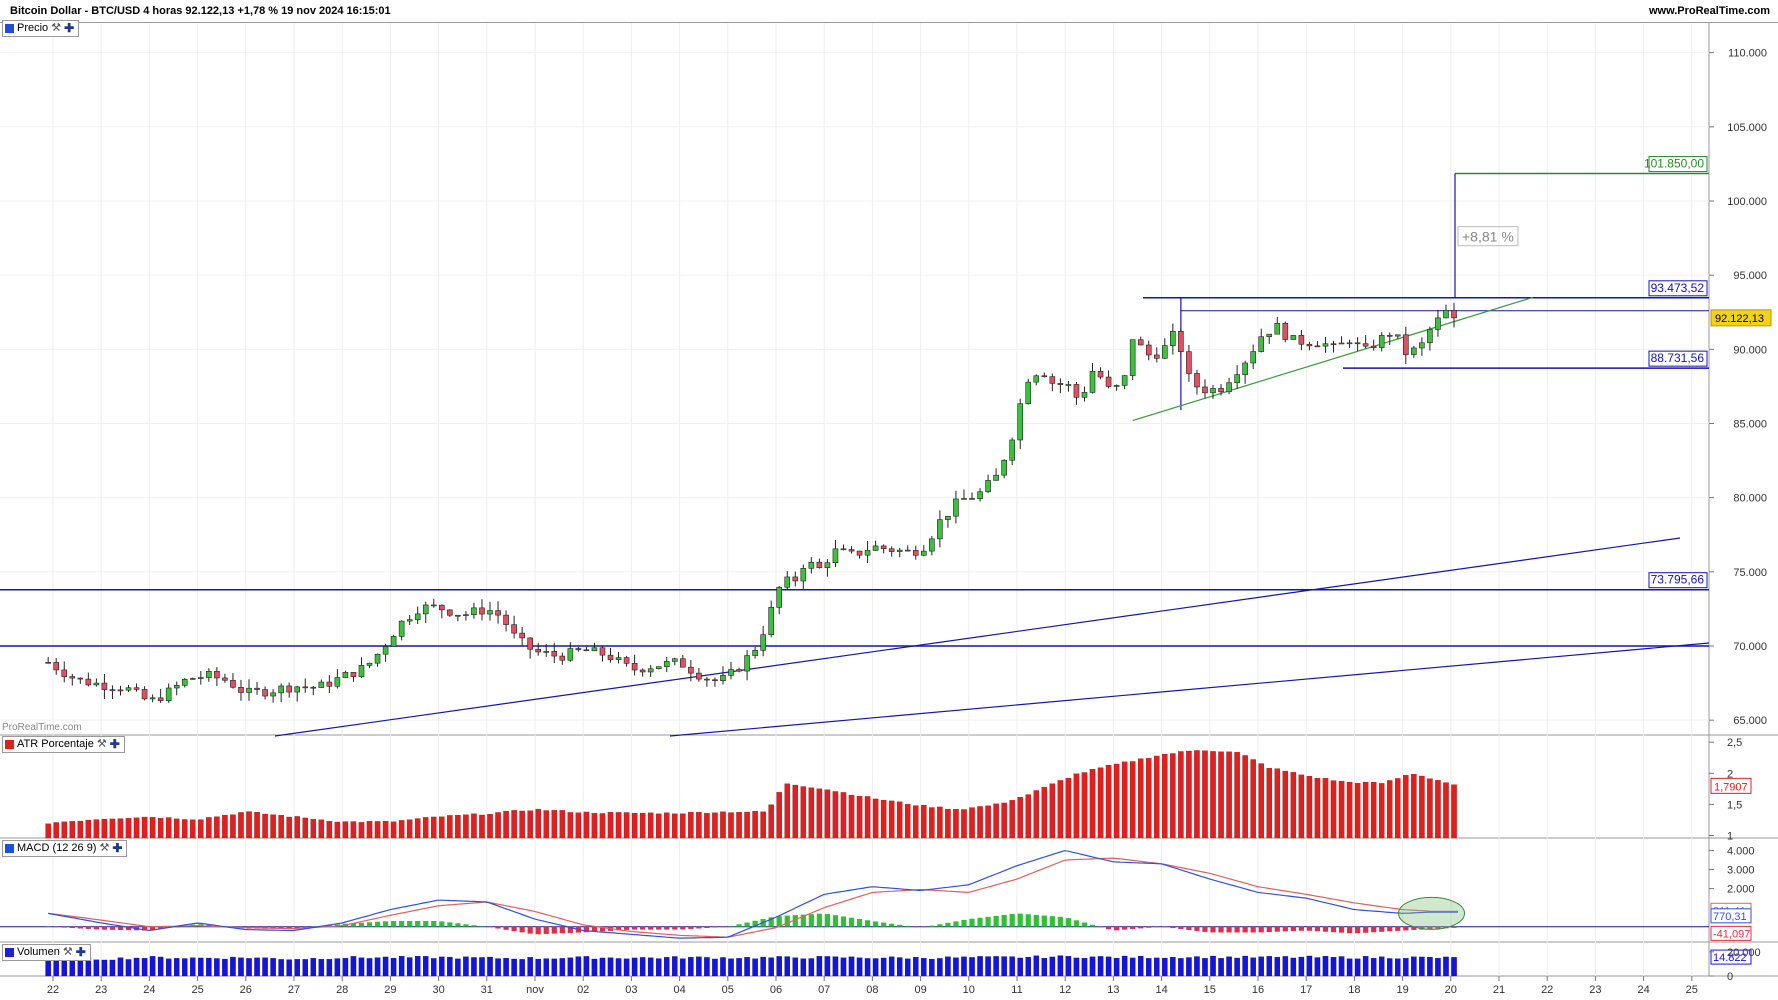  What do you see at coordinates (1741, 851) in the screenshot?
I see `macd-y-tick-label: 4.000` at bounding box center [1741, 851].